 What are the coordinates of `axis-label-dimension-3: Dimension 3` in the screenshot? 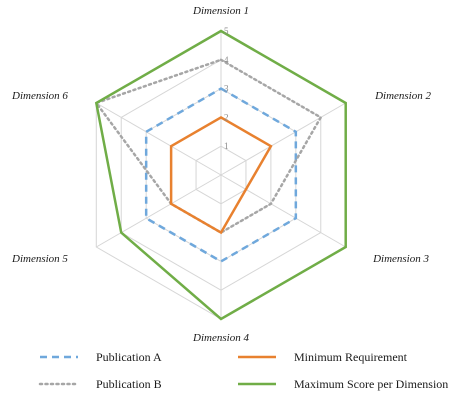 It's located at (400, 259).